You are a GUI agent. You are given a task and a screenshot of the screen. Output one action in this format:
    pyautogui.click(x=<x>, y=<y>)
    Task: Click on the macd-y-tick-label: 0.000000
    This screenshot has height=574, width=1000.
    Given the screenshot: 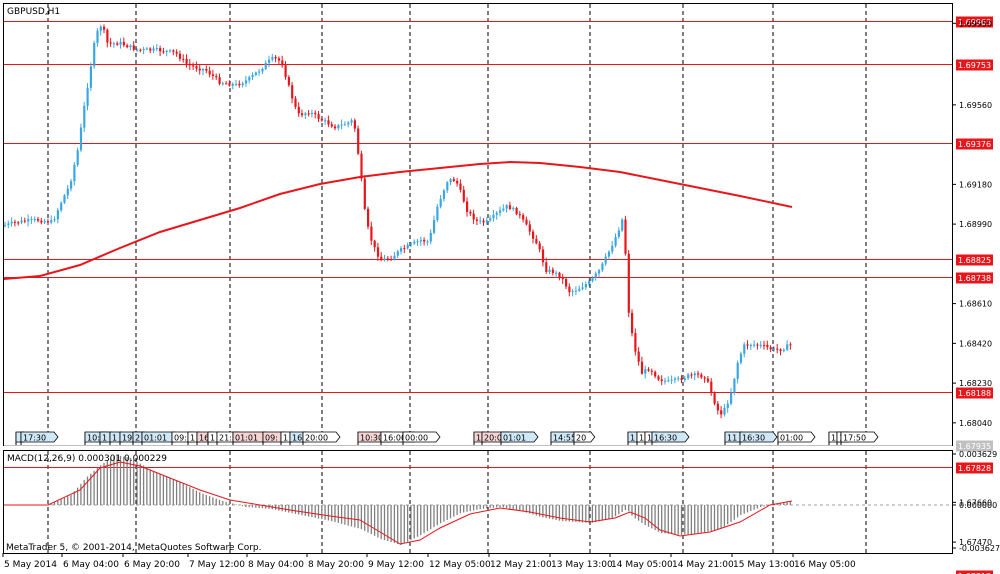 What is the action you would take?
    pyautogui.click(x=978, y=505)
    